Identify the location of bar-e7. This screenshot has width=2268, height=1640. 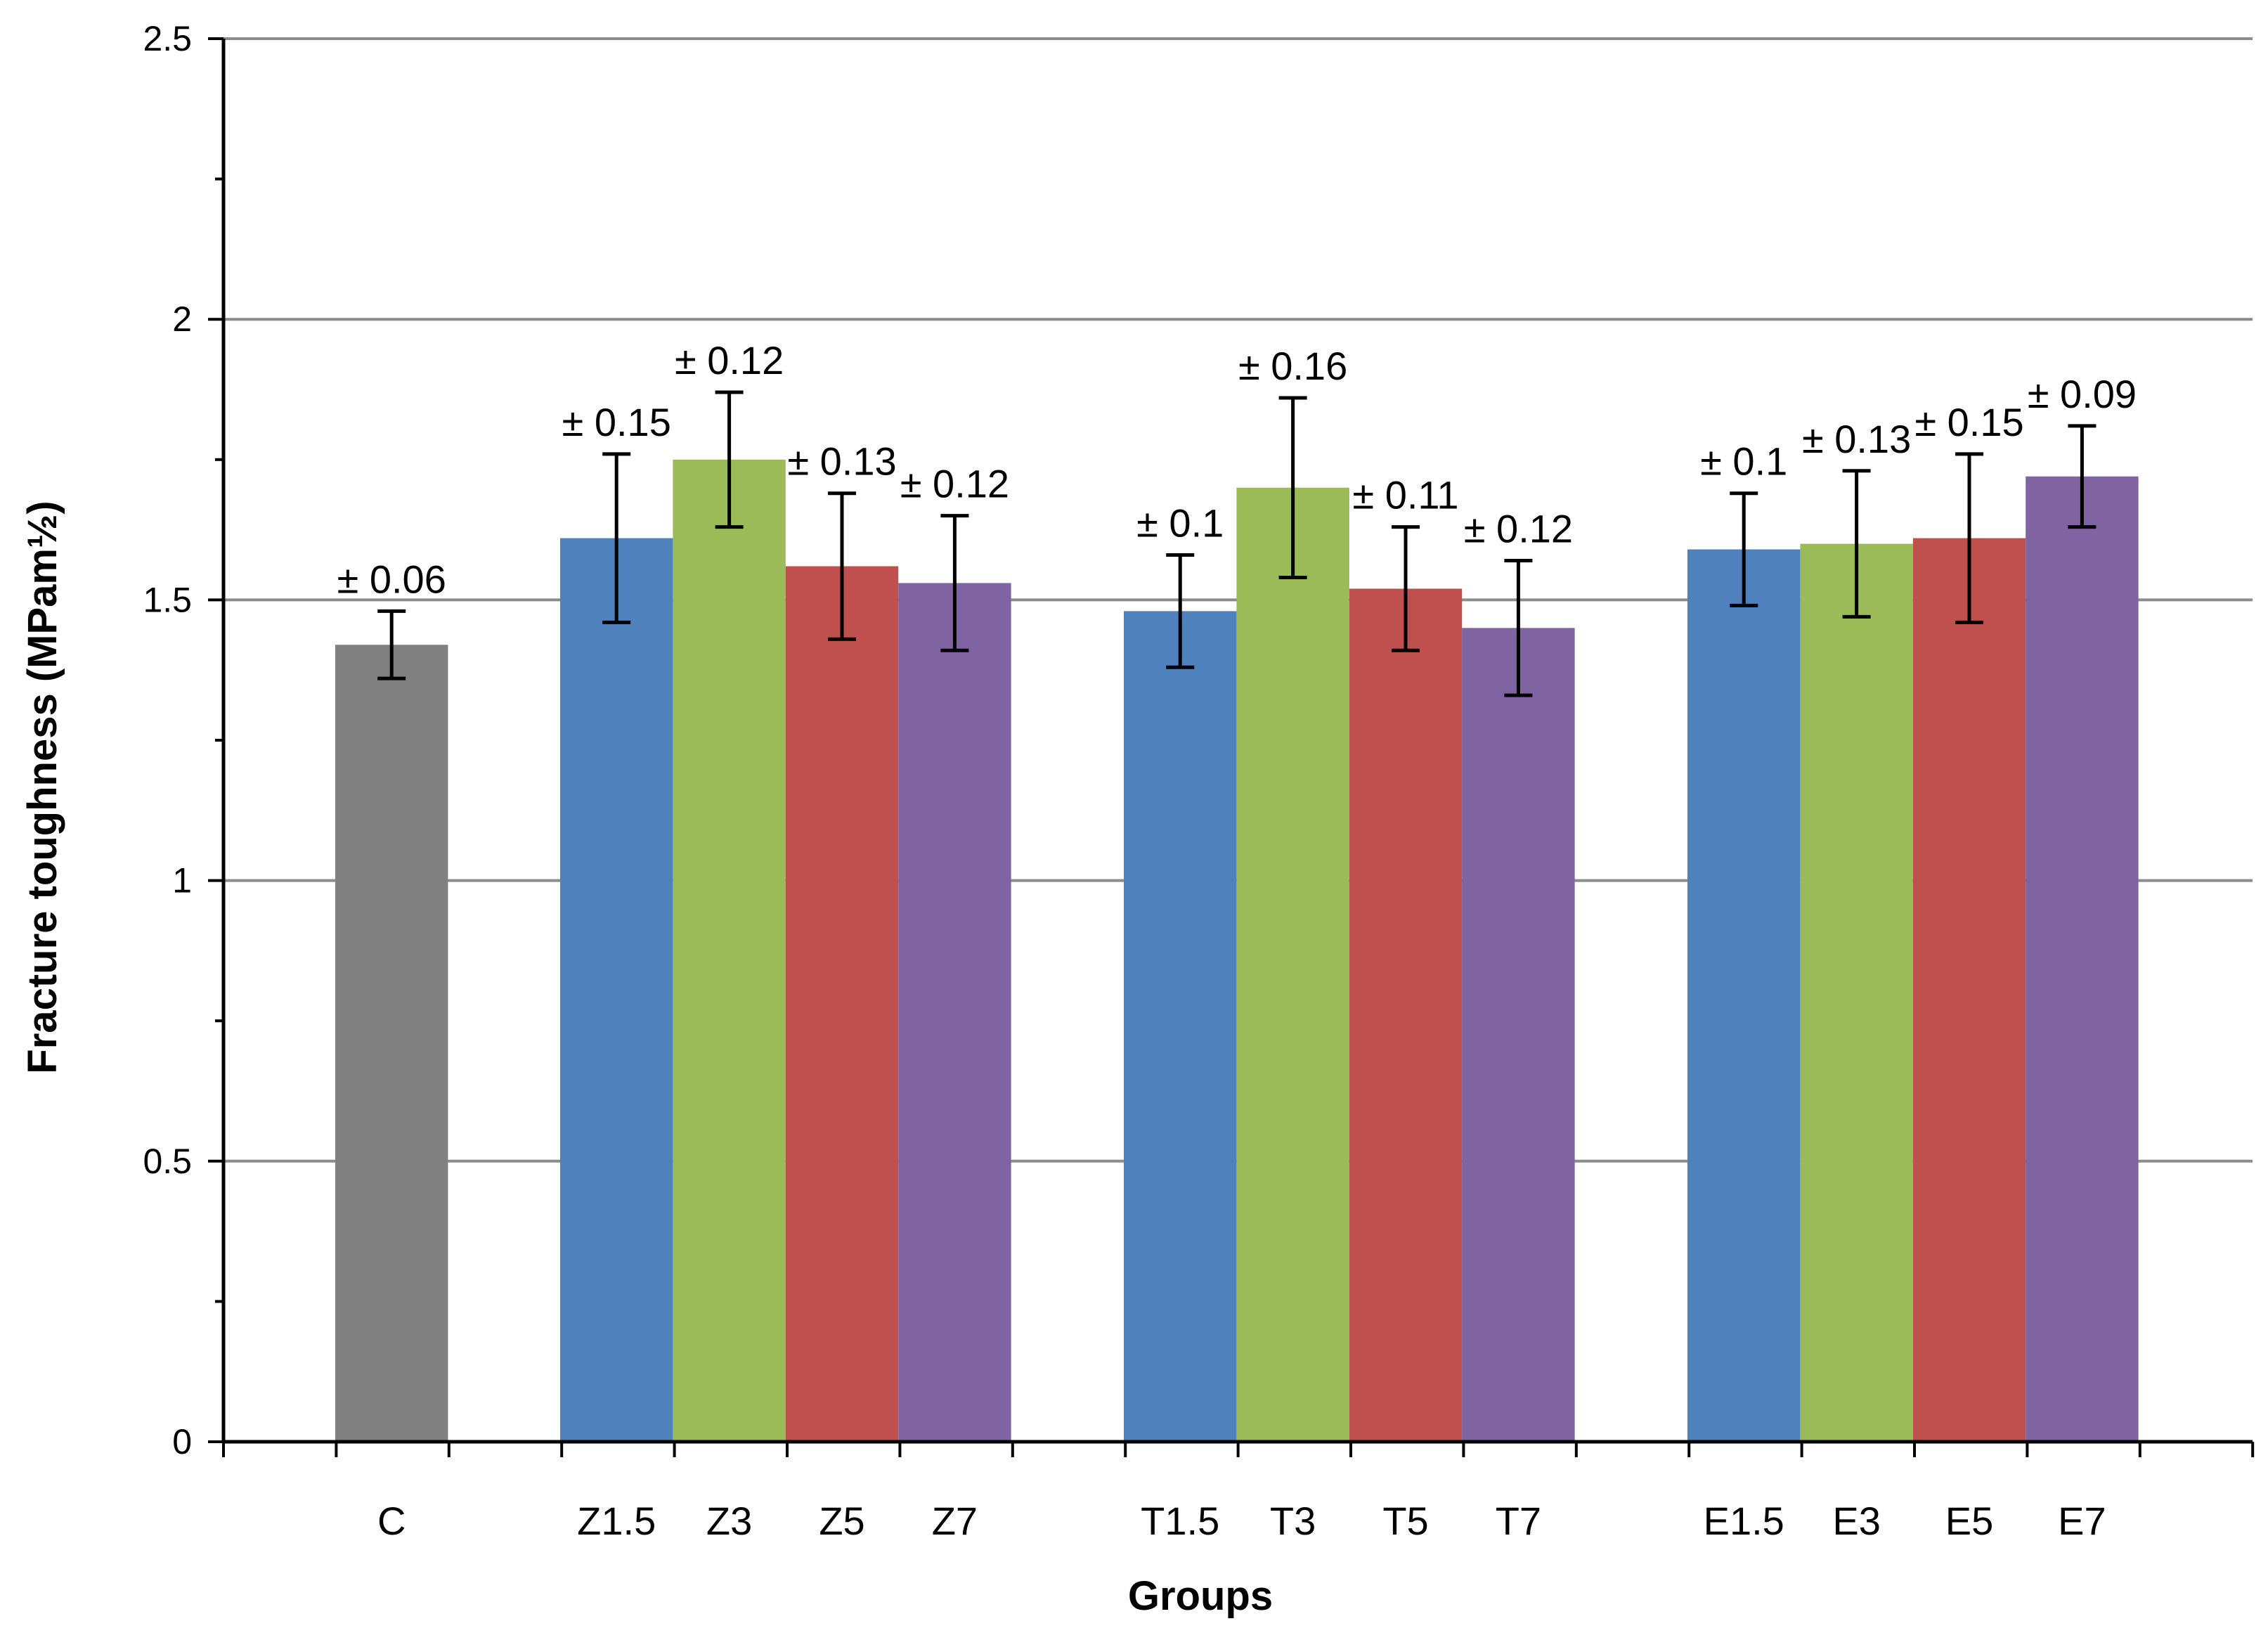
(2082, 959).